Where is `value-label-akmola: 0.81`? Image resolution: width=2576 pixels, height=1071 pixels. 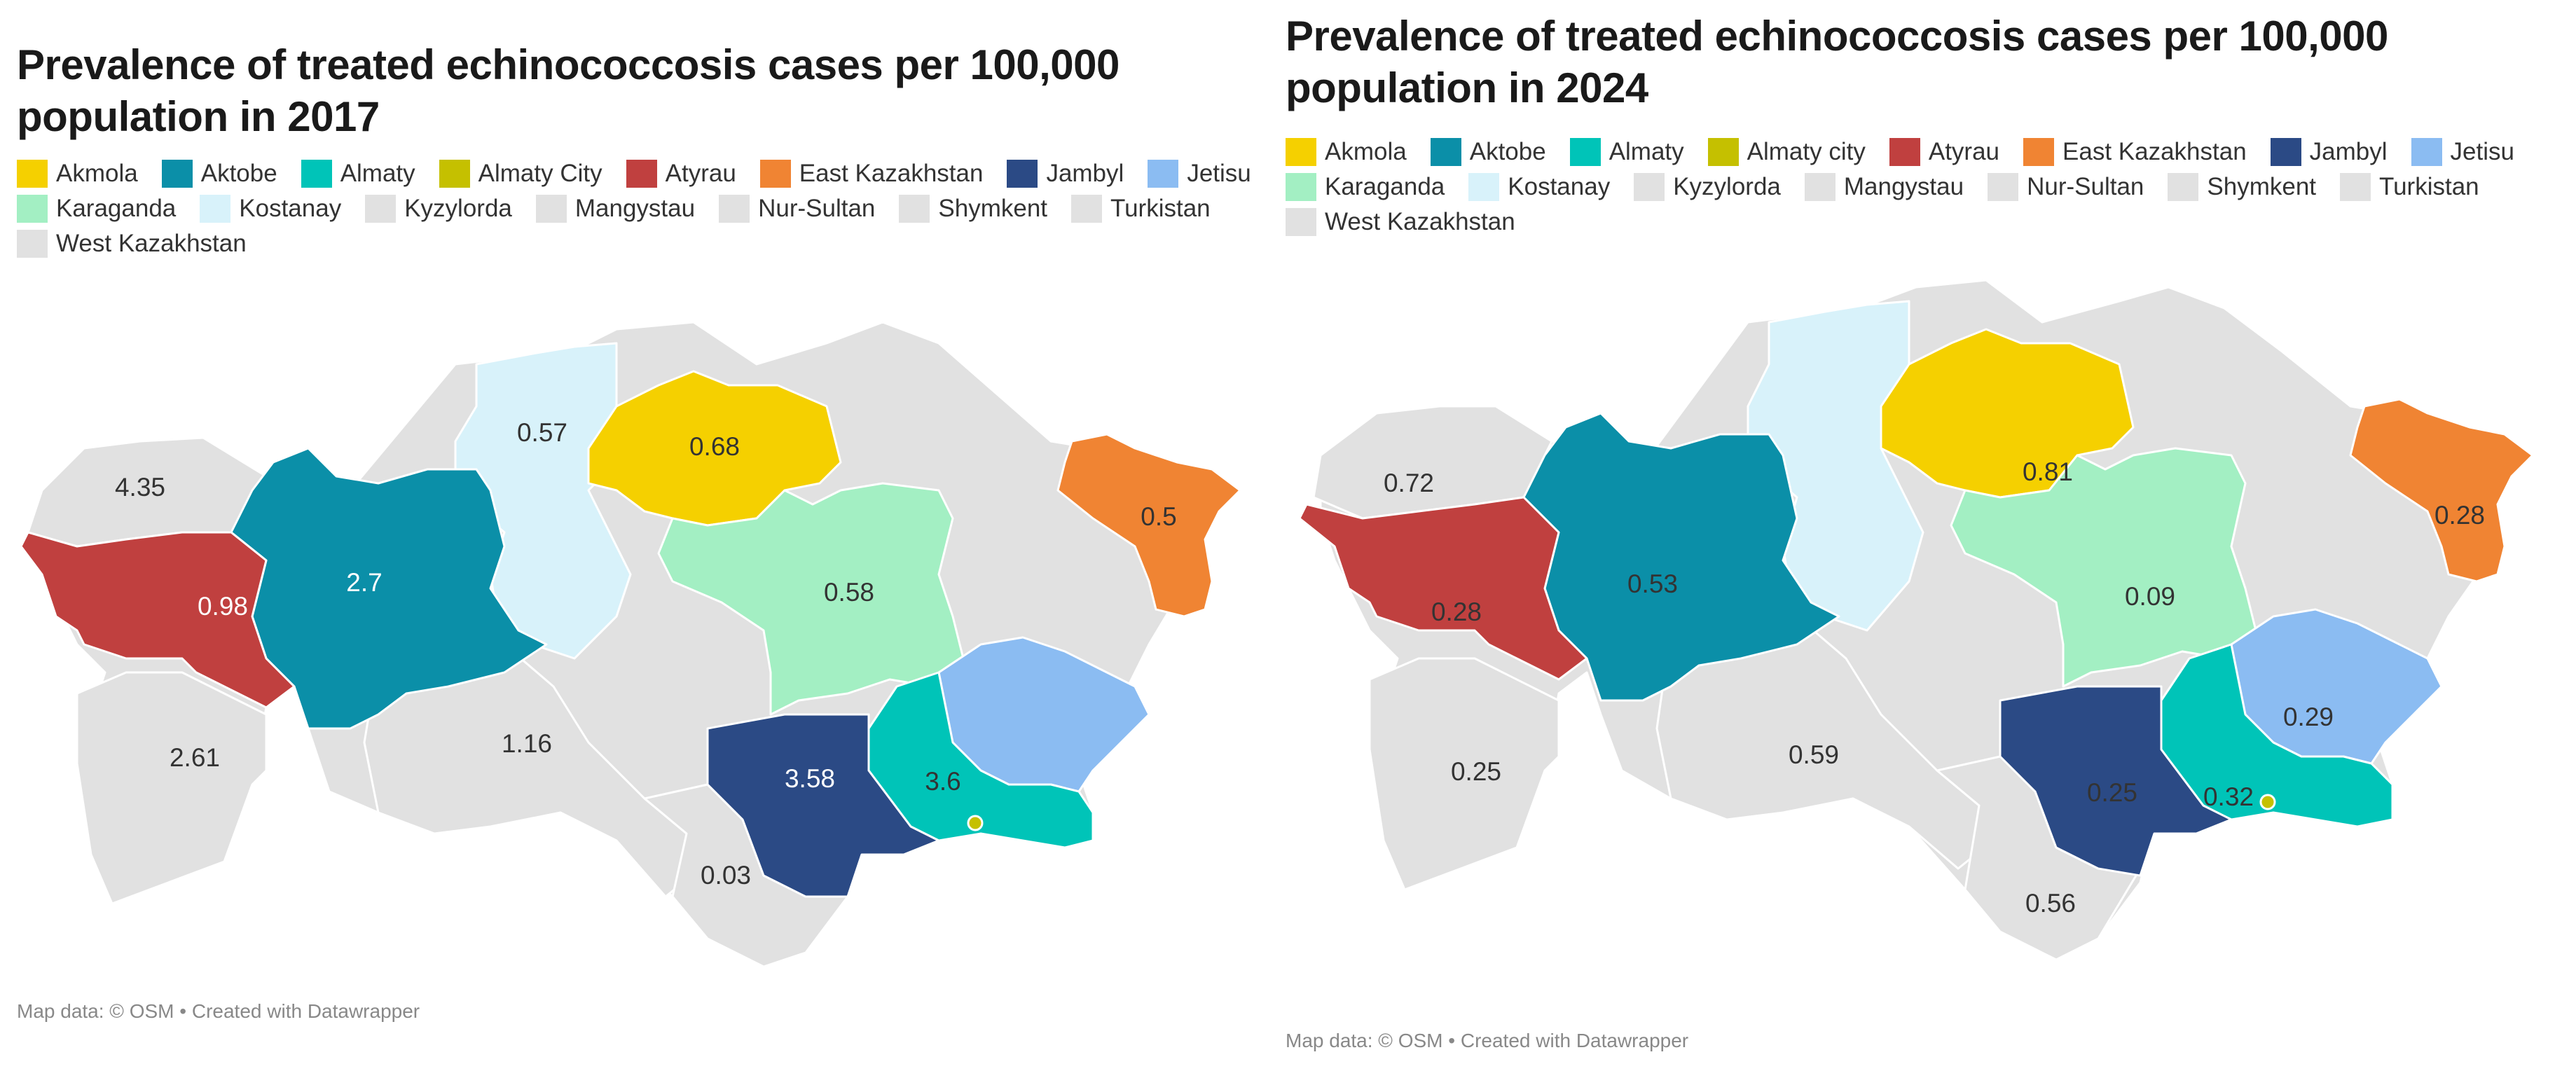 value-label-akmola: 0.81 is located at coordinates (2048, 471).